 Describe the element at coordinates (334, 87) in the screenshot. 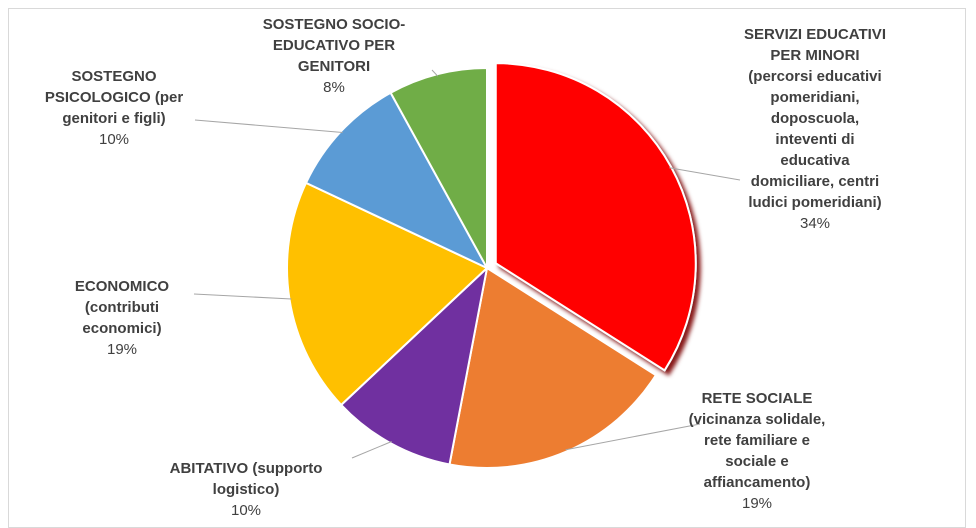

I see `slice-percent: 8%` at that location.